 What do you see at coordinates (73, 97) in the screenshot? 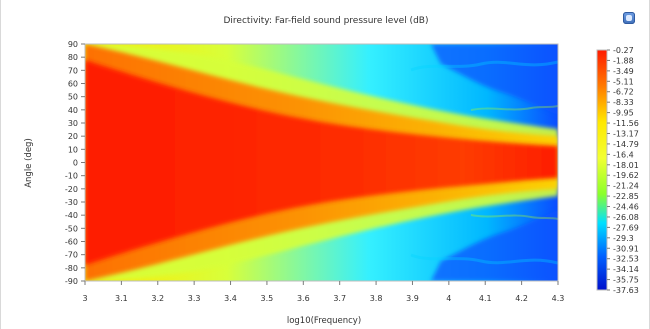
I see `y-tick-label: 50` at bounding box center [73, 97].